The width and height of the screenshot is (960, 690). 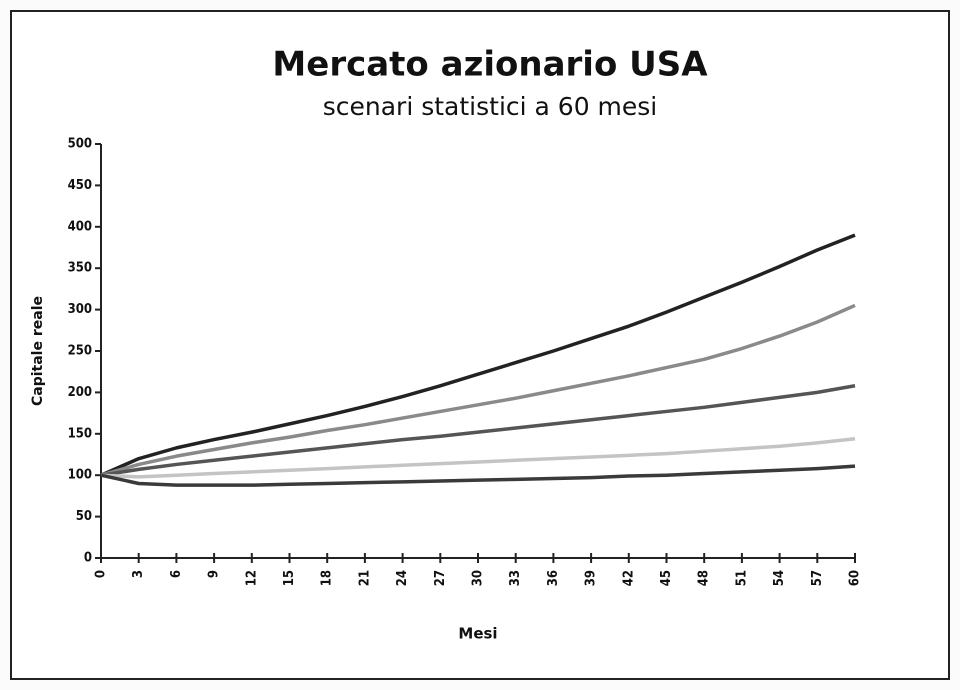 What do you see at coordinates (515, 578) in the screenshot?
I see `x-tick-label: 33` at bounding box center [515, 578].